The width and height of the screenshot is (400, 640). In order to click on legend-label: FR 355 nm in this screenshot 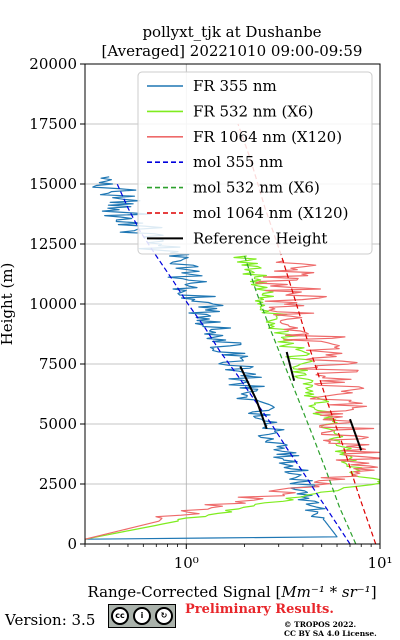, I will do `click(235, 86)`.